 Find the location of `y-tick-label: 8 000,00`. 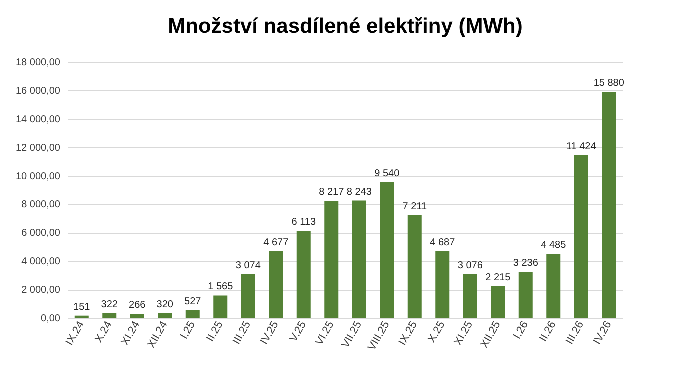

y-tick-label: 8 000,00 is located at coordinates (41, 205).